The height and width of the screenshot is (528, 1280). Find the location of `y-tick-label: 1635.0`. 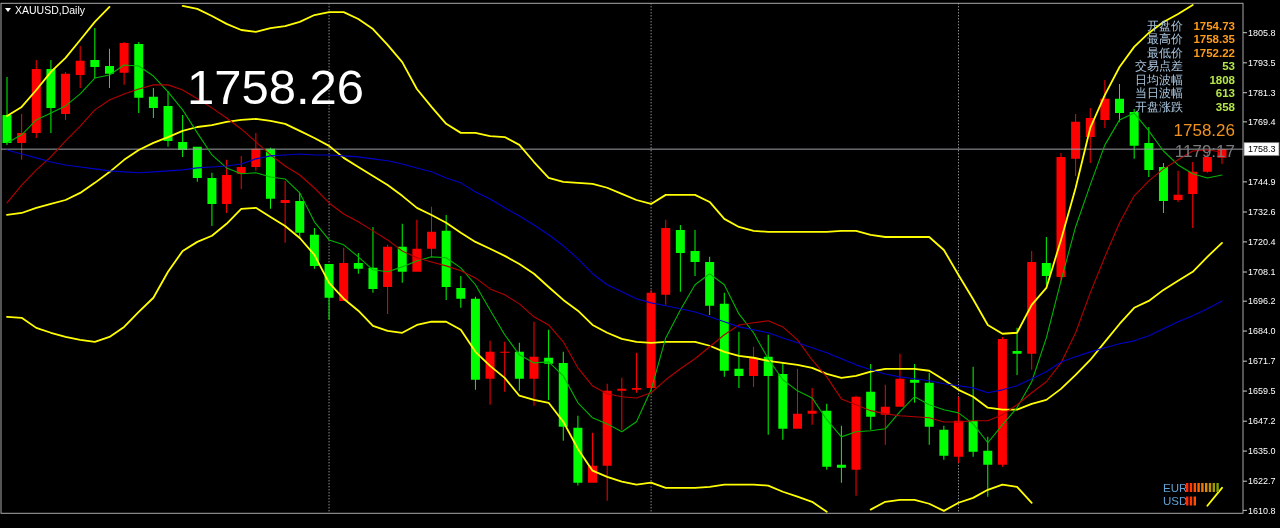

y-tick-label: 1635.0 is located at coordinates (1262, 451).